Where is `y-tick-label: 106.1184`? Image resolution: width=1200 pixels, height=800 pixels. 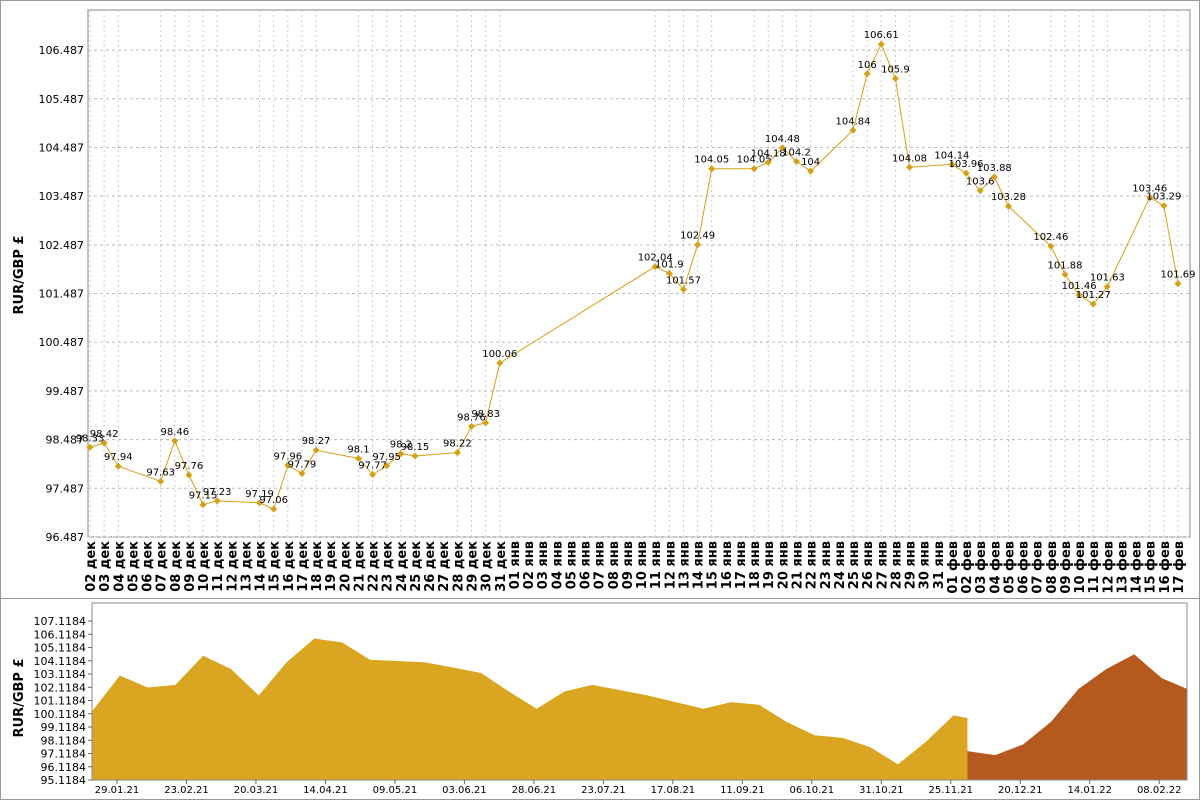 y-tick-label: 106.1184 is located at coordinates (60, 634).